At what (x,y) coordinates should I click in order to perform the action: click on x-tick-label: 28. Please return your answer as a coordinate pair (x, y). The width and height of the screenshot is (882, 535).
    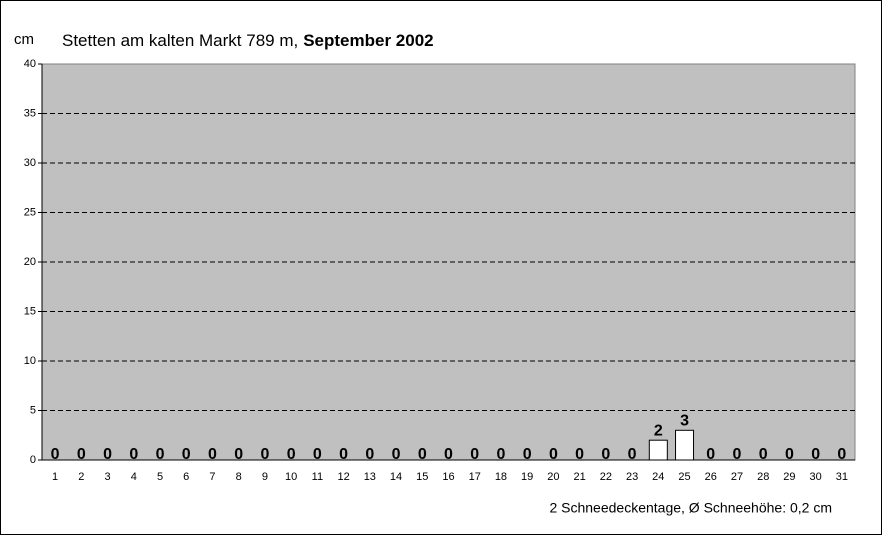
    Looking at the image, I should click on (763, 477).